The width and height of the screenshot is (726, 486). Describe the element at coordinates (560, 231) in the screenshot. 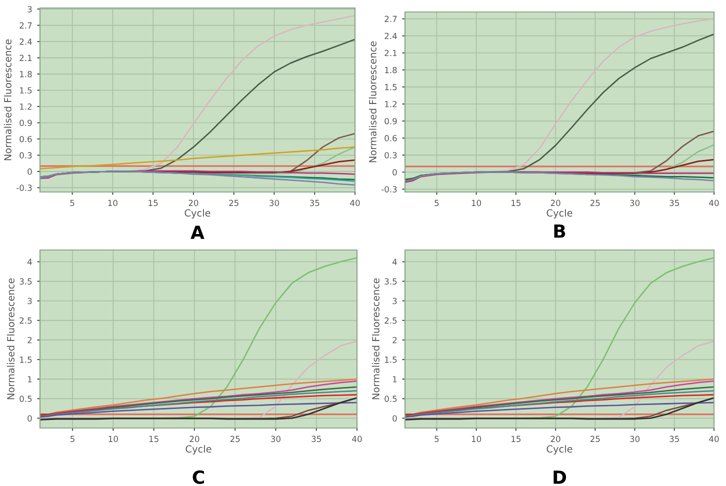

I see `text: B` at that location.